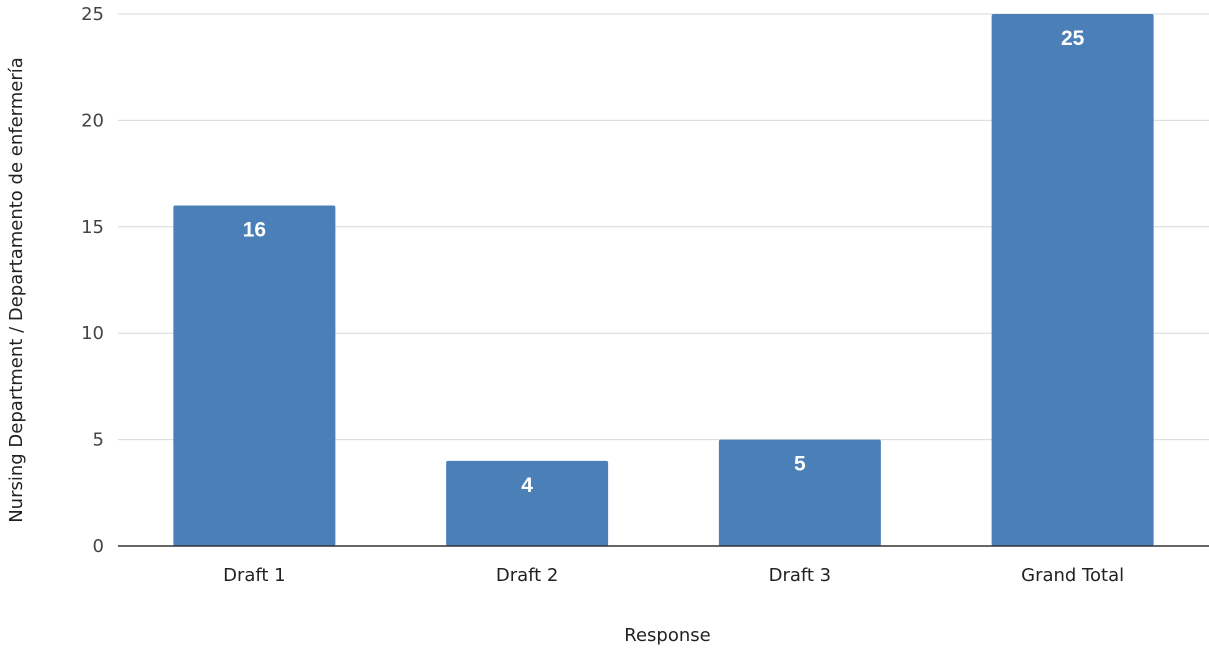 The image size is (1209, 650). What do you see at coordinates (98, 440) in the screenshot?
I see `y-tick-label: 5` at bounding box center [98, 440].